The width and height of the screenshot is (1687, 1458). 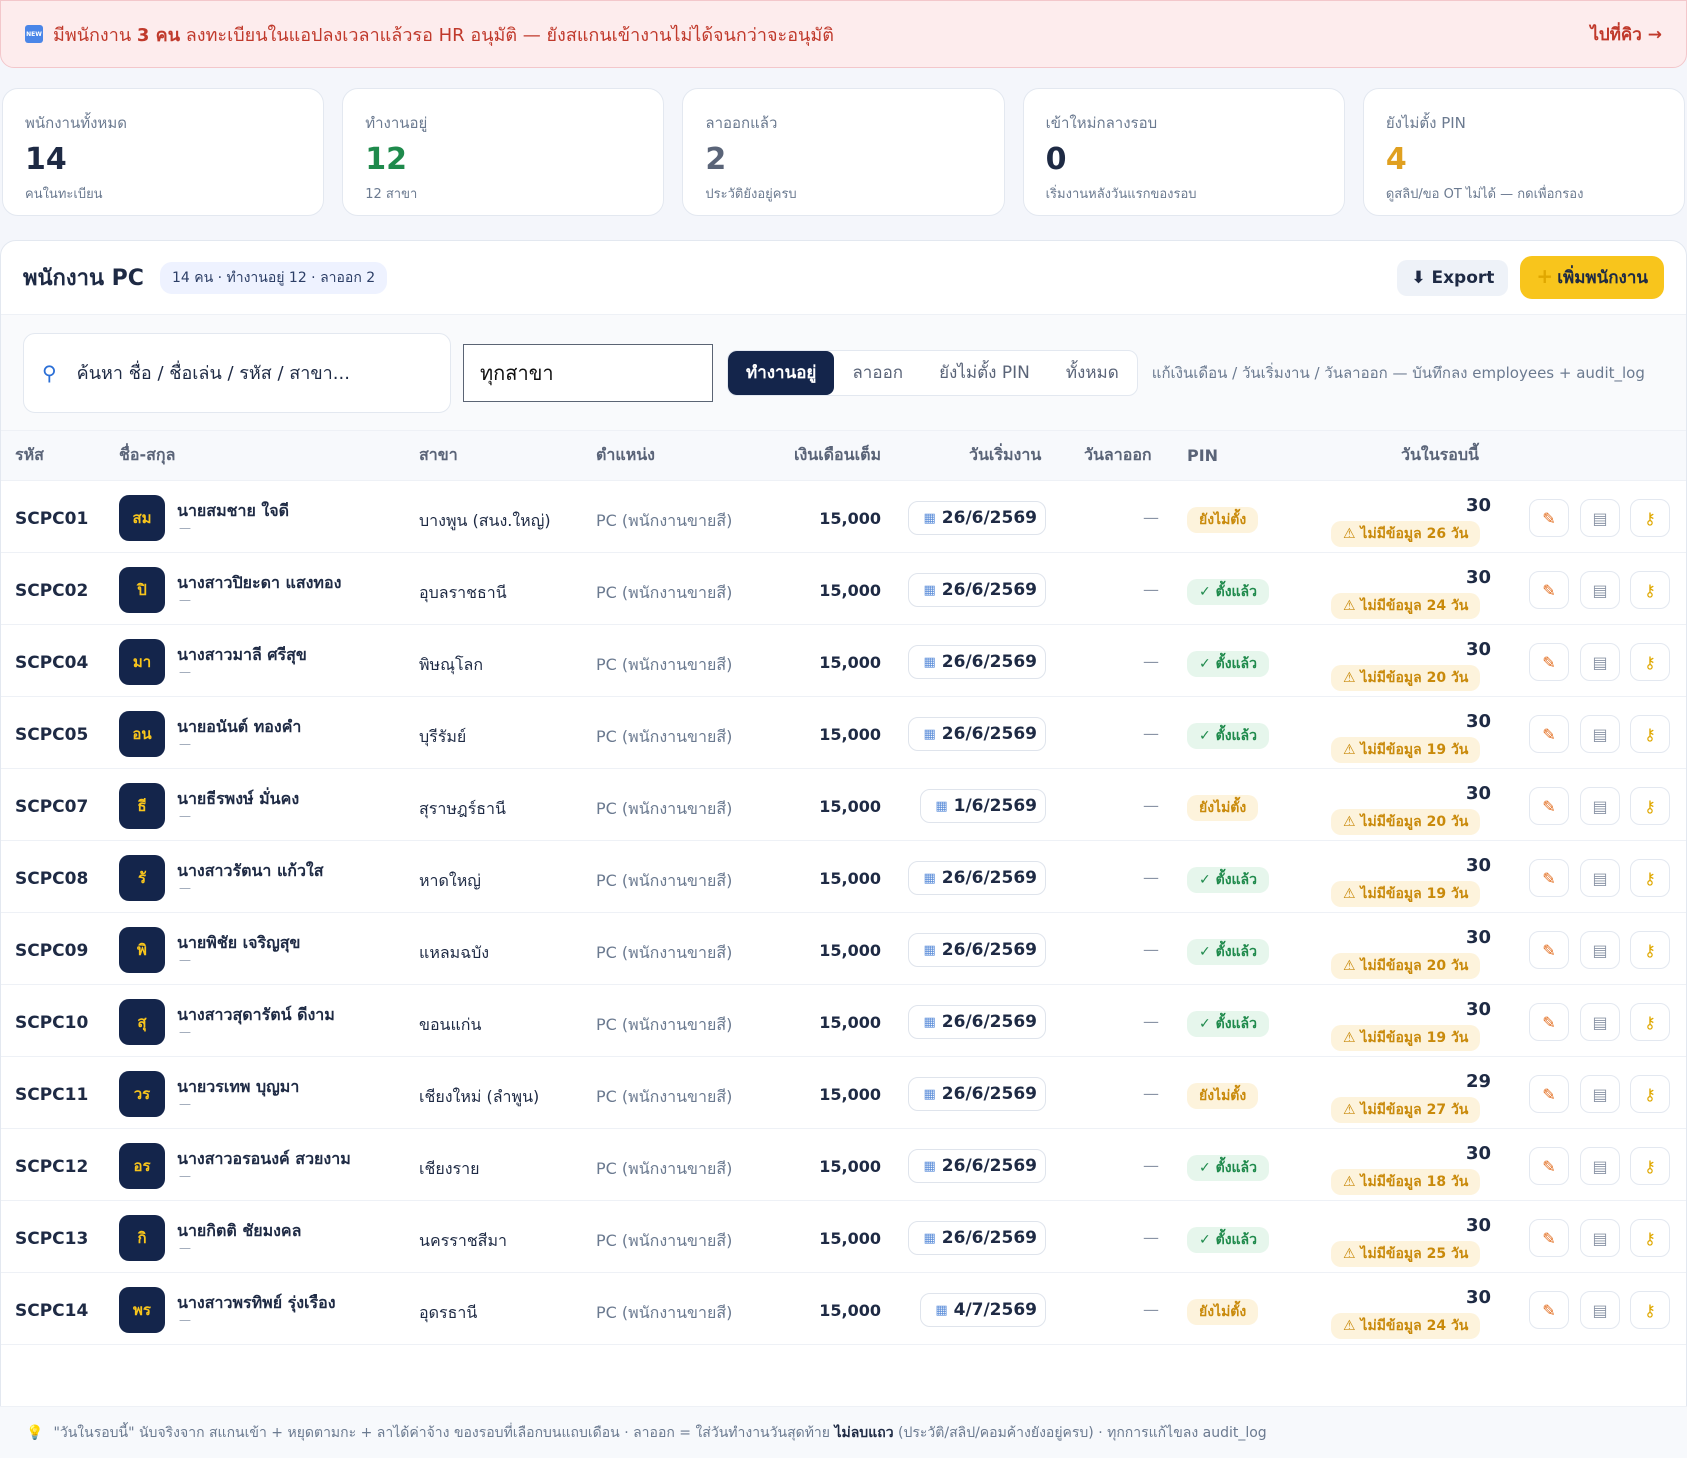 I want to click on key-icon: ⚷, so click(x=1650, y=662).